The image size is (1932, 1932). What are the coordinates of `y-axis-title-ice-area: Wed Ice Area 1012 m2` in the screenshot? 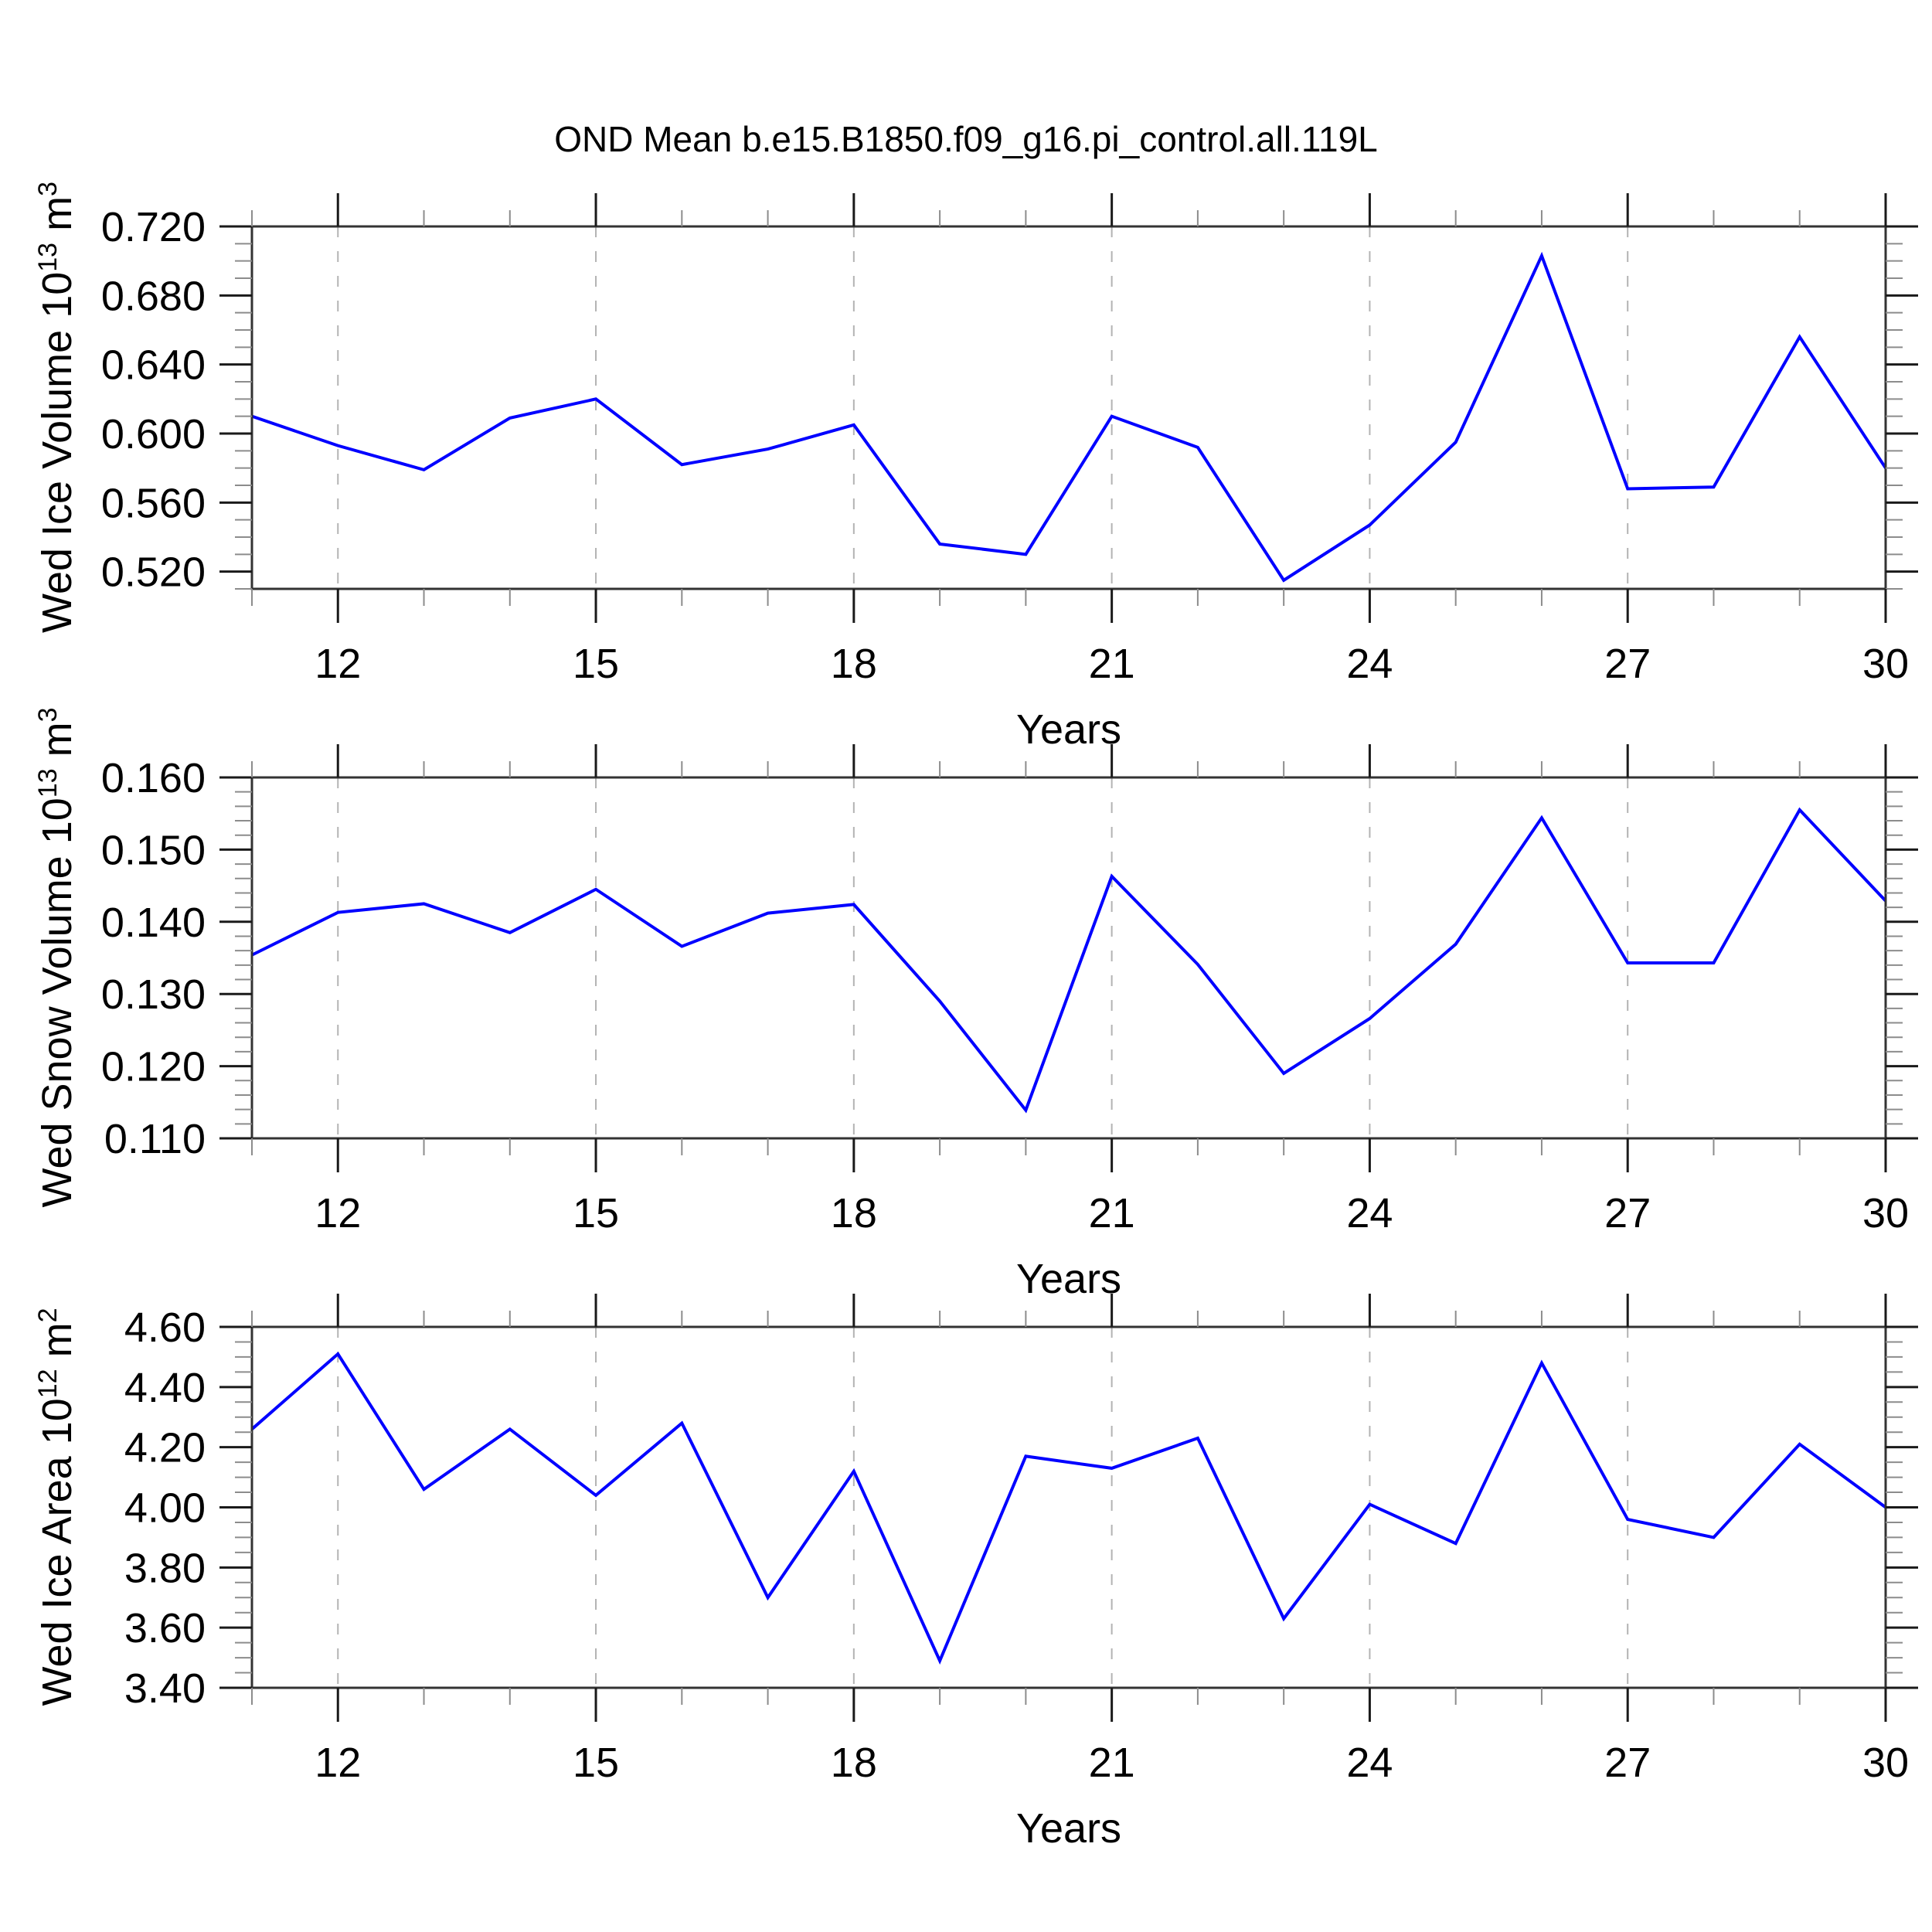 It's located at (50, 1507).